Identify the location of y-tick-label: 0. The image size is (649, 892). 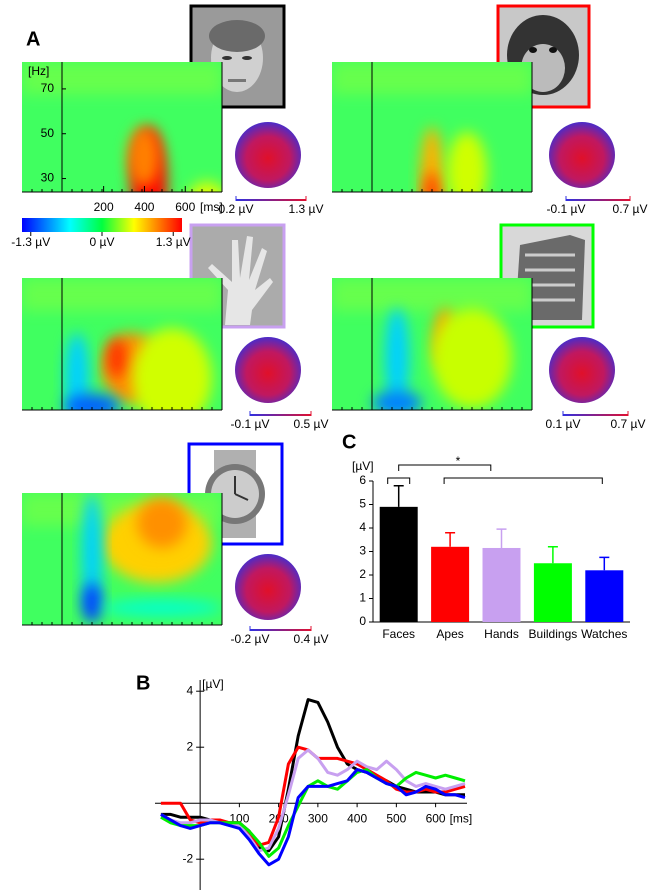
(362, 621).